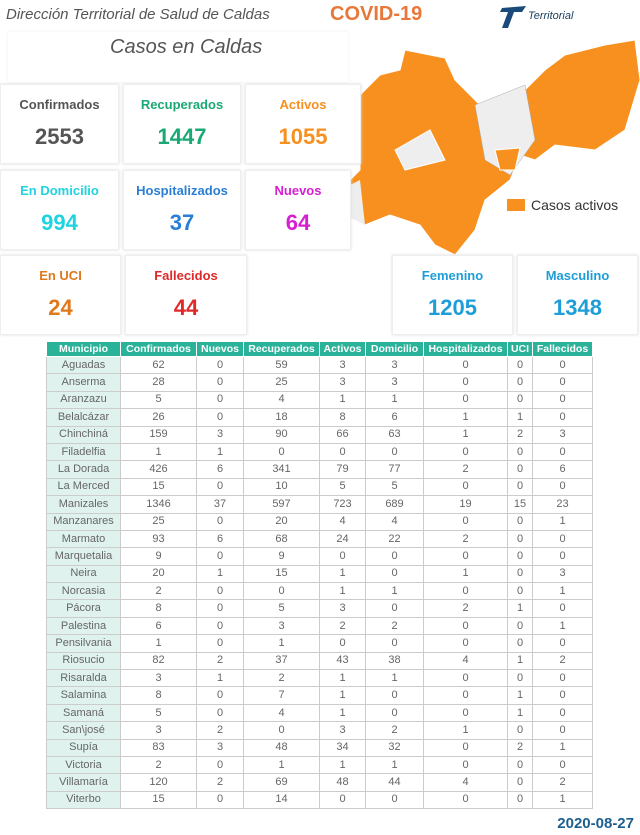 This screenshot has width=640, height=835. What do you see at coordinates (60, 295) in the screenshot?
I see `card-uci: En UCI 24` at bounding box center [60, 295].